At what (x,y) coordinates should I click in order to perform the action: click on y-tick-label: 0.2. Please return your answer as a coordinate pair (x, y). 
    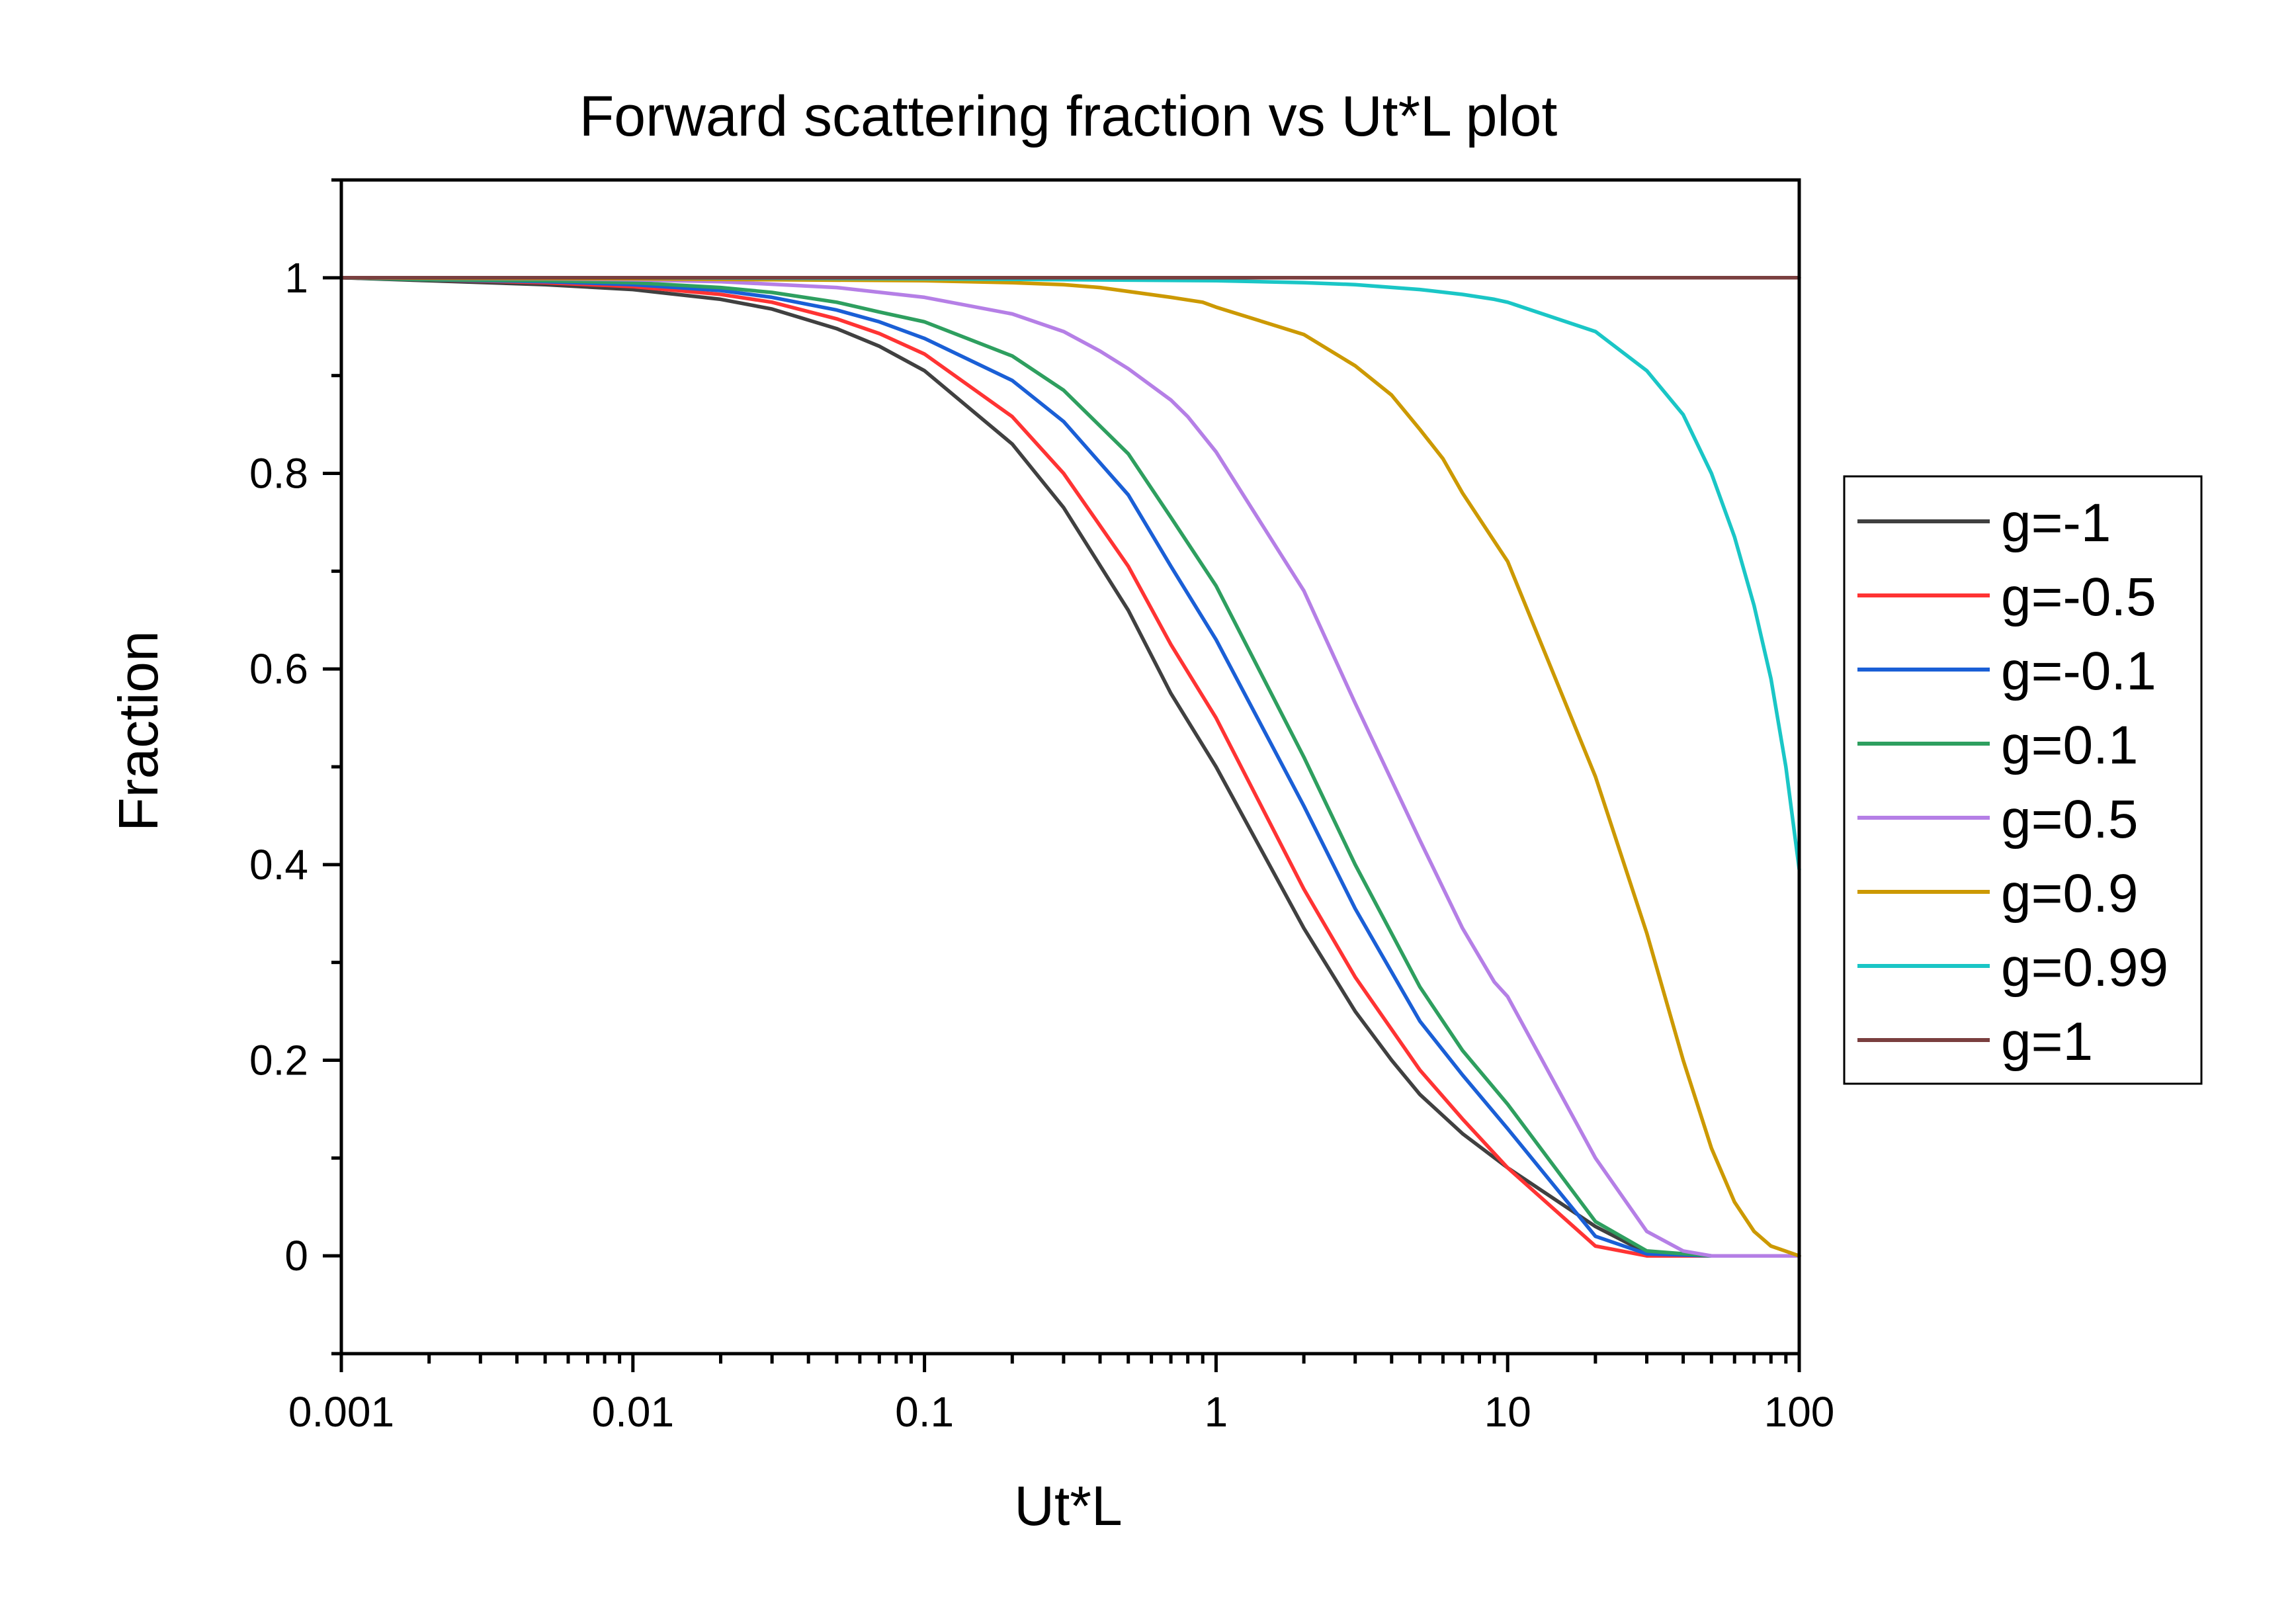
    Looking at the image, I should click on (278, 1061).